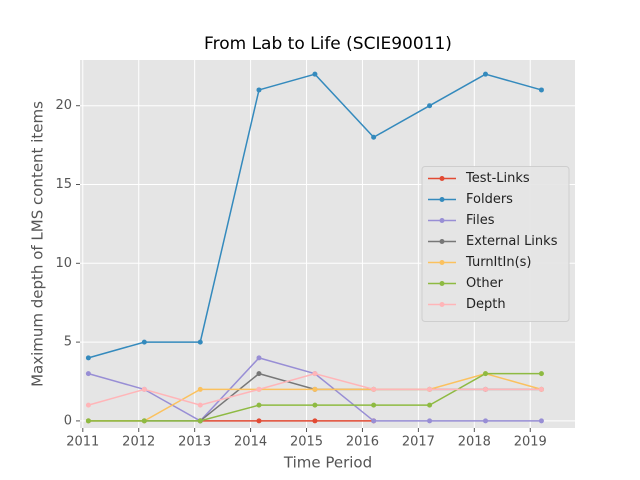 Image resolution: width=640 pixels, height=480 pixels. Describe the element at coordinates (250, 442) in the screenshot. I see `x-tick-label: 2014` at that location.